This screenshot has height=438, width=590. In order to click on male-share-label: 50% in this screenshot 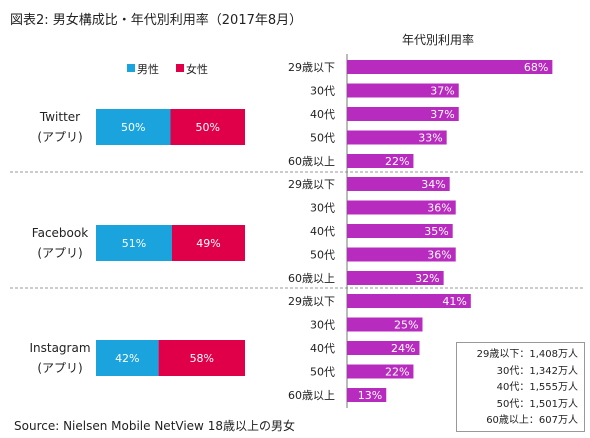, I will do `click(133, 127)`.